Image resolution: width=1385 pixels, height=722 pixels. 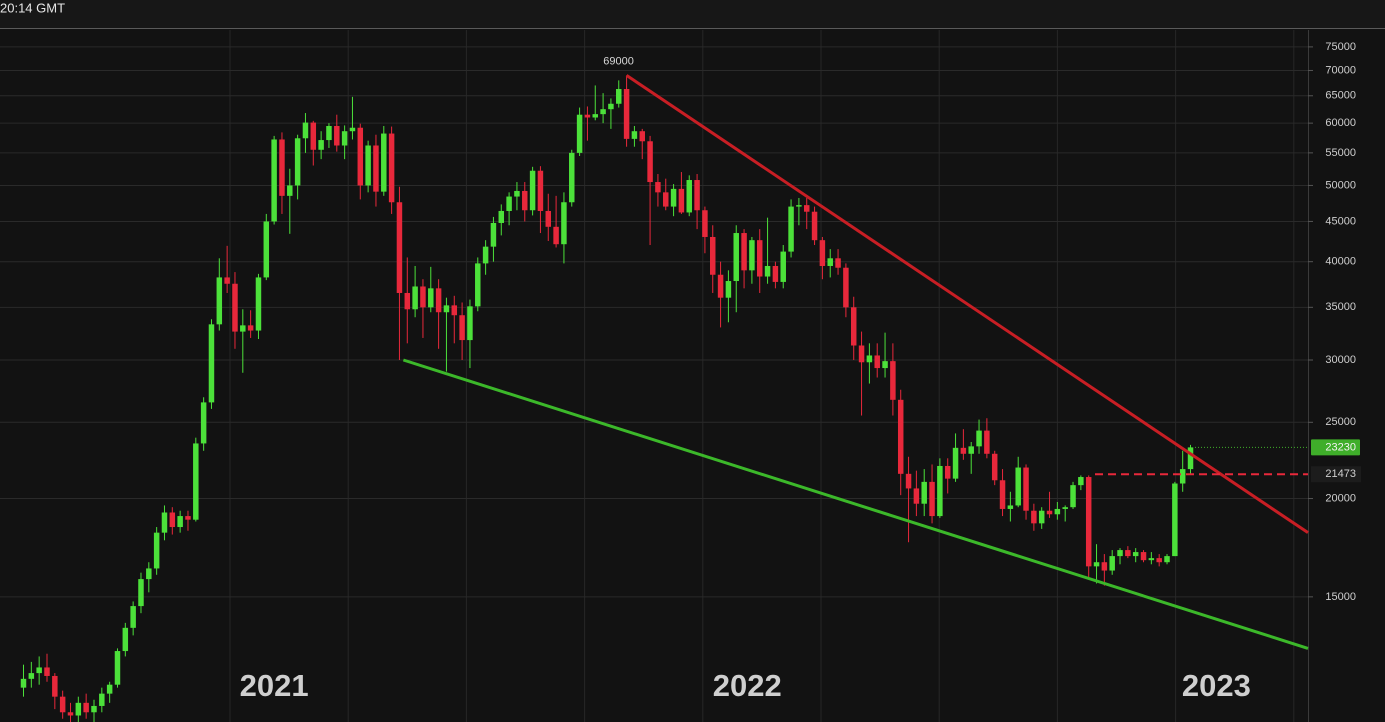 I want to click on y-tick-label: 50000, so click(x=1340, y=185).